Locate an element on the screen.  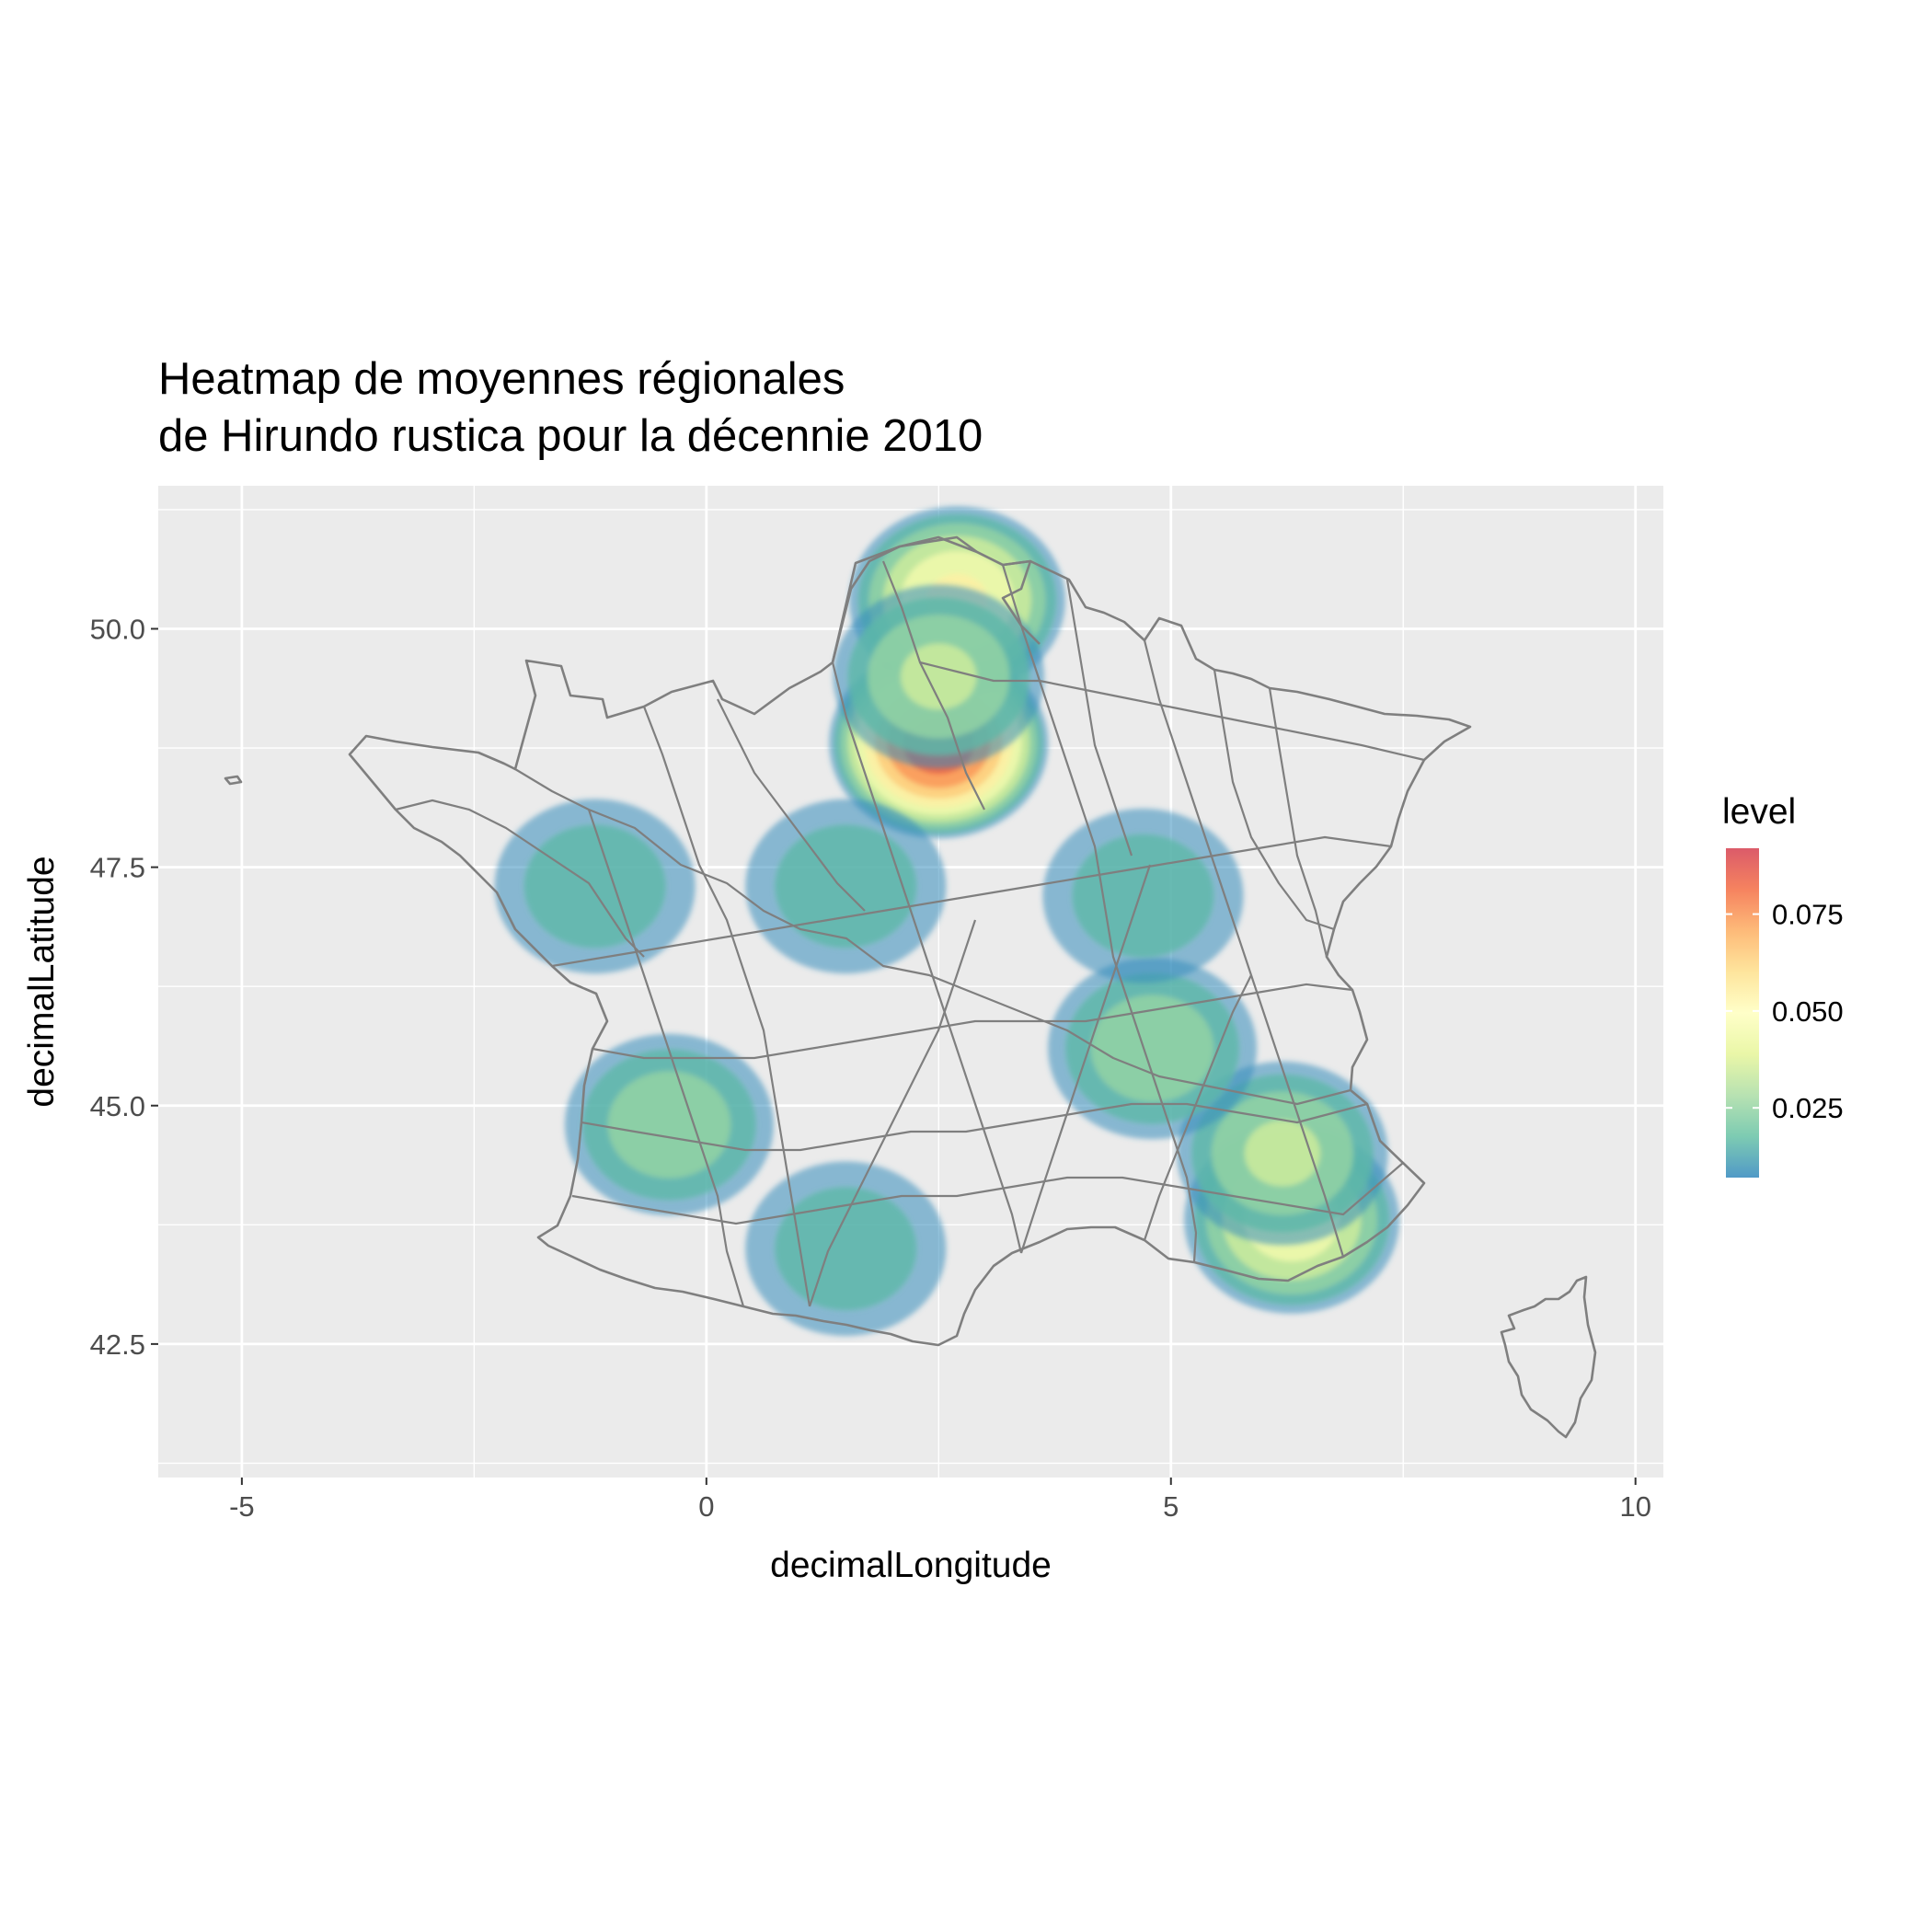
y-axis-title: decimalLatitude is located at coordinates (42, 981).